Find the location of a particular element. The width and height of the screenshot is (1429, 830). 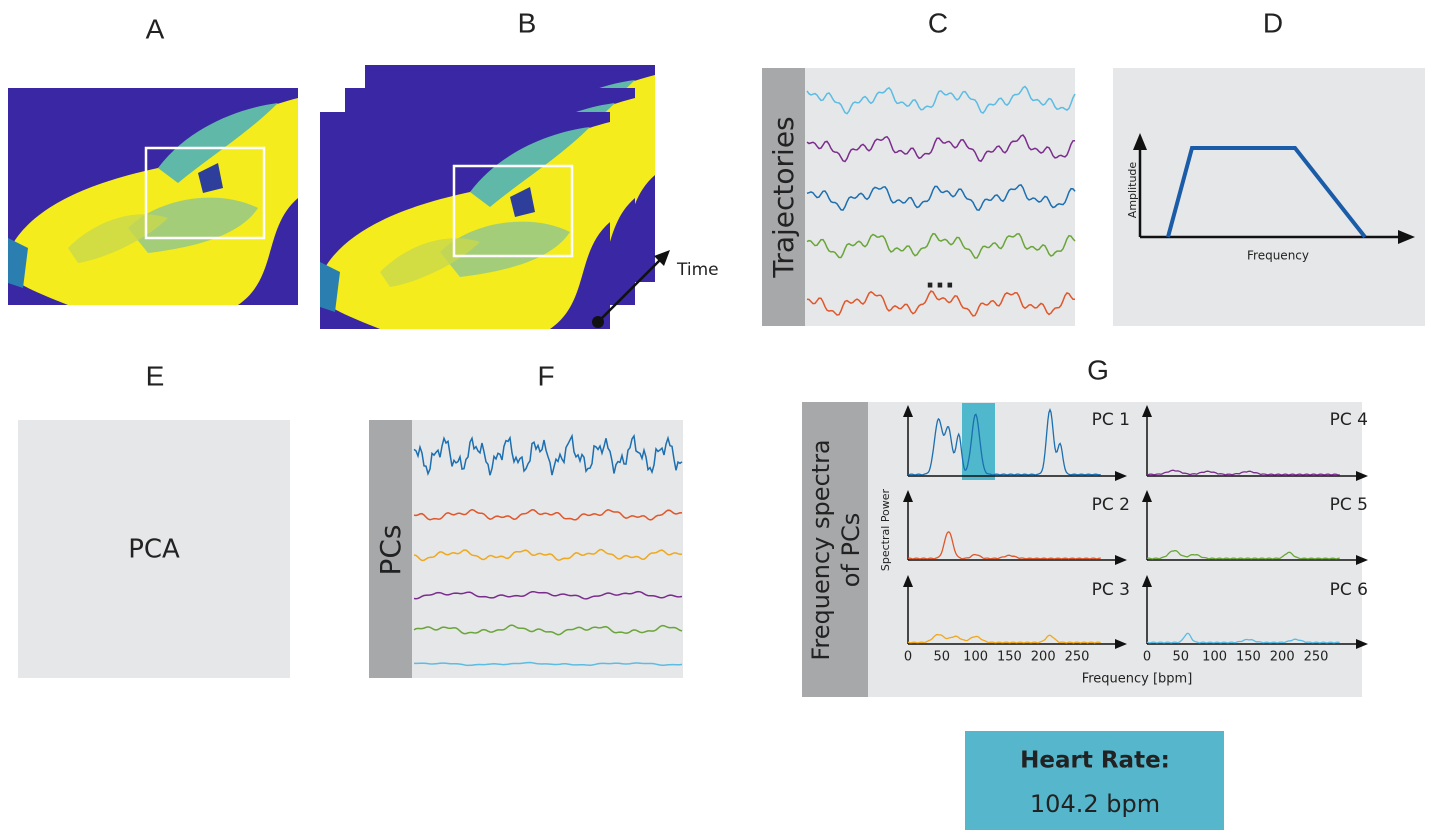

subplot-label: PC 6 is located at coordinates (1349, 590).